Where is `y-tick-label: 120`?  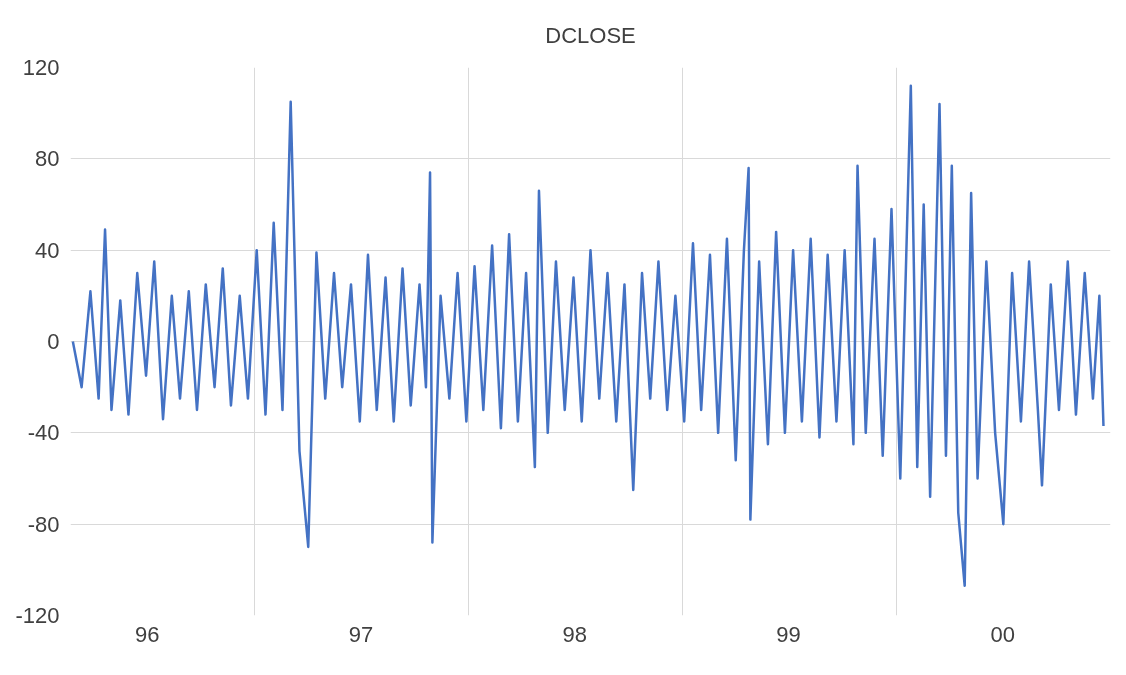
y-tick-label: 120 is located at coordinates (41, 67).